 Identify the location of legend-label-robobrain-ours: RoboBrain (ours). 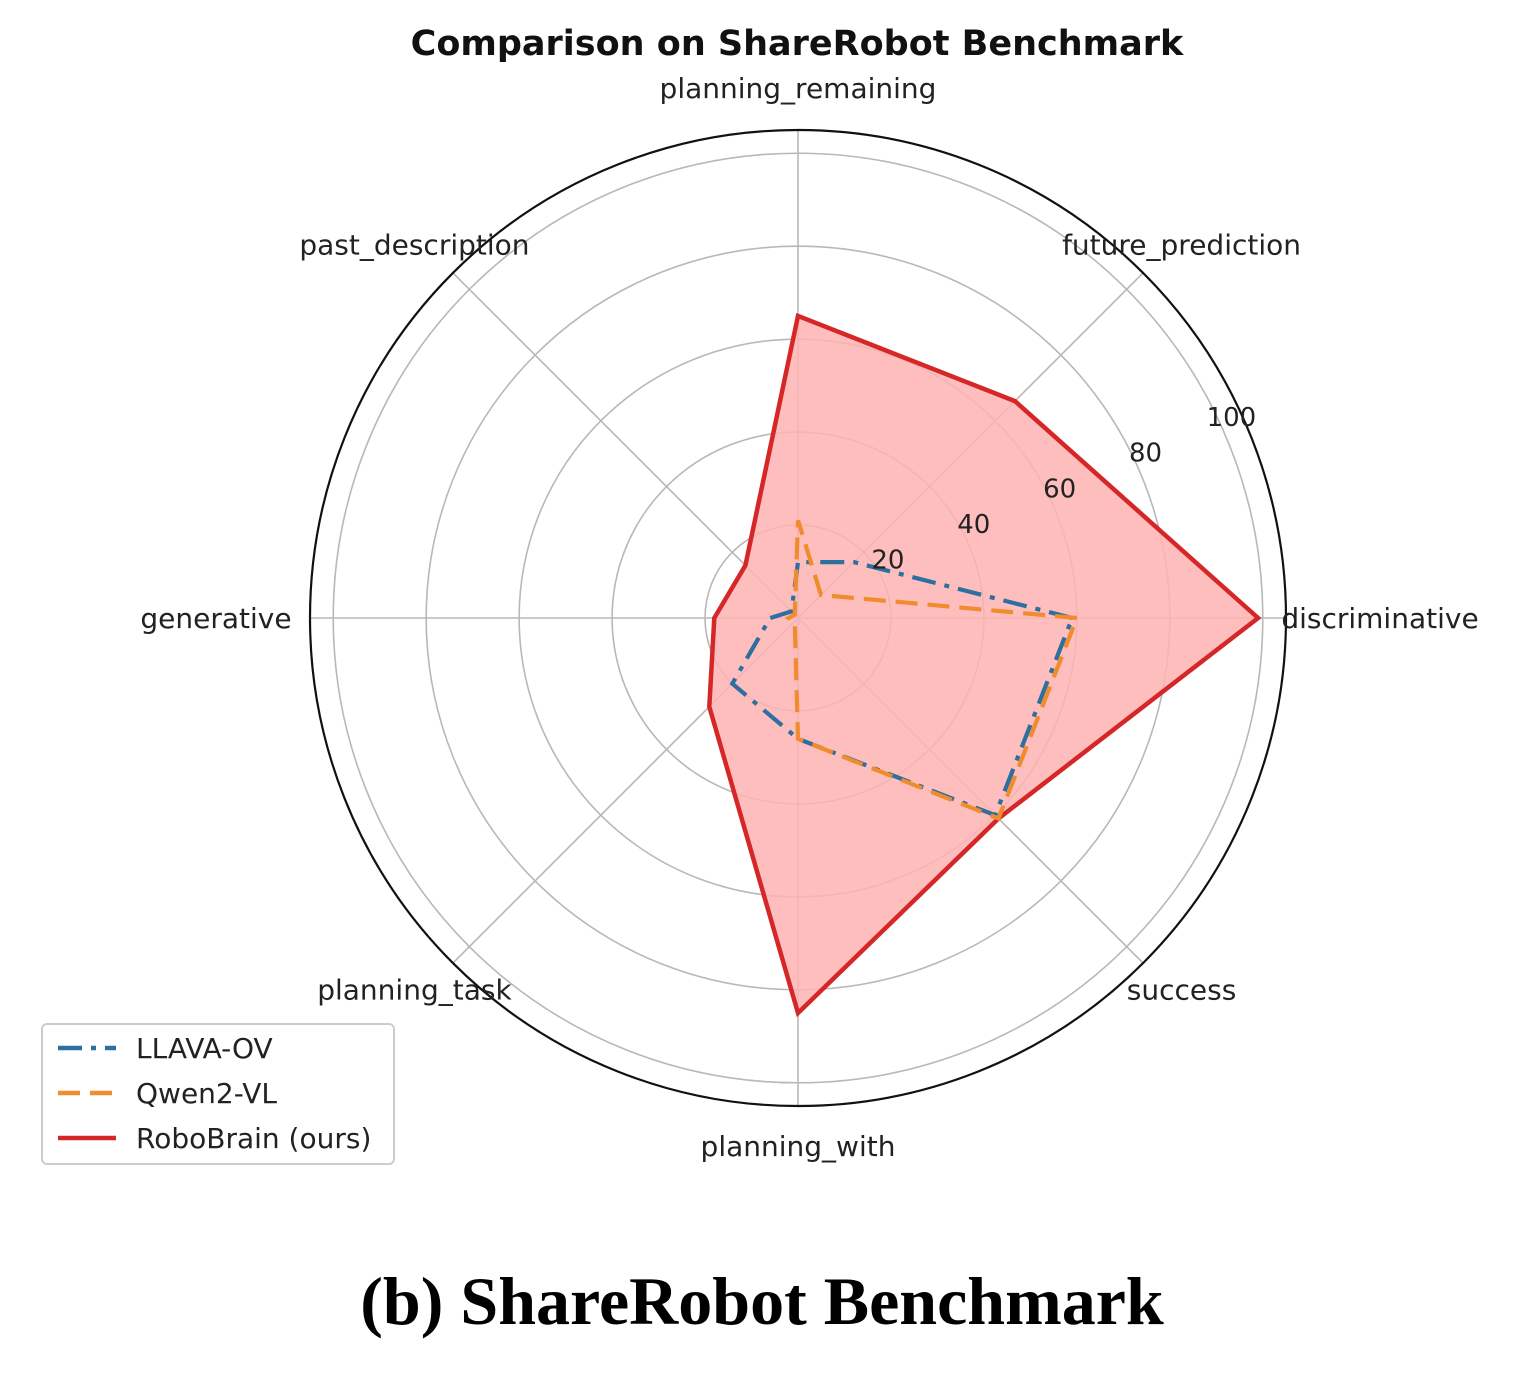
(253, 1138).